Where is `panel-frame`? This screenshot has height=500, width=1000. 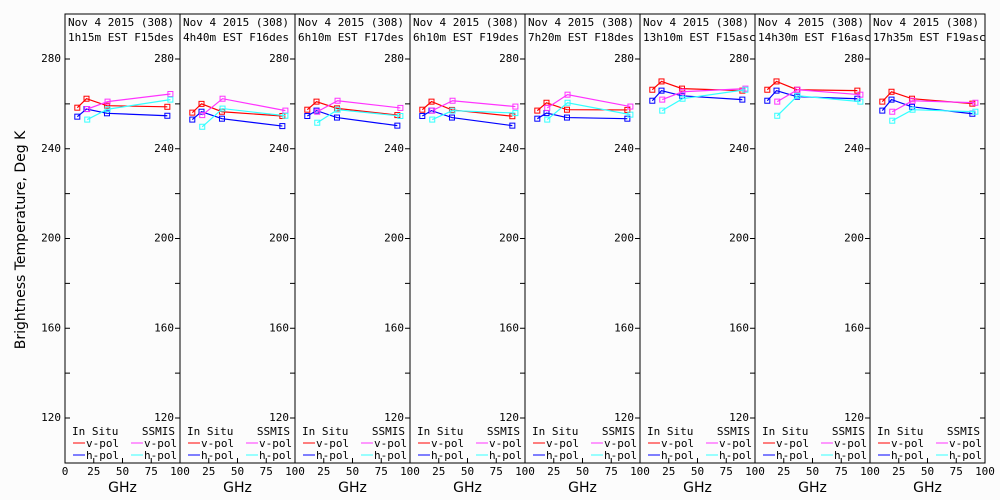
panel-frame is located at coordinates (927, 238).